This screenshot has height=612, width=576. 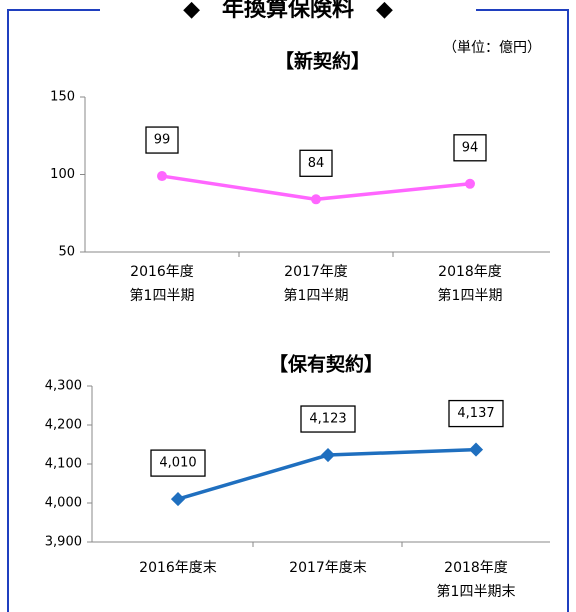 I want to click on data-label: 84, so click(x=316, y=163).